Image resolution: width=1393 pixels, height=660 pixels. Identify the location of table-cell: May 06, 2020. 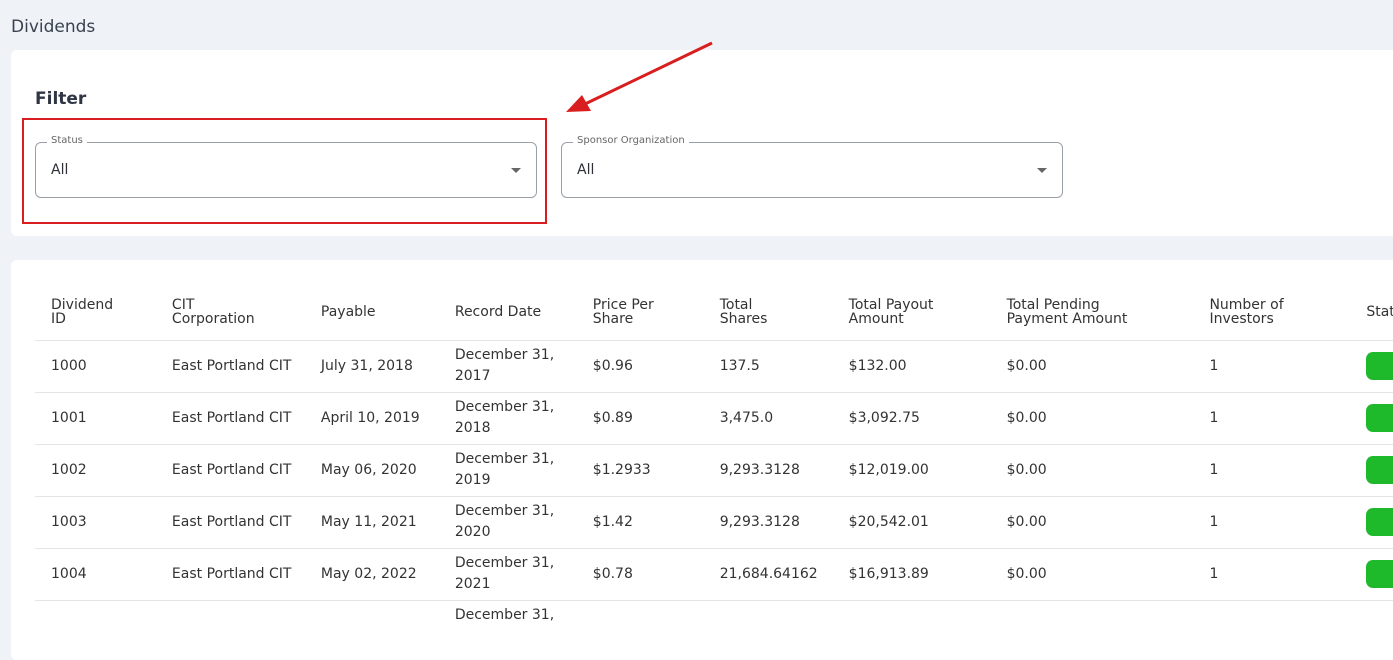
(371, 469).